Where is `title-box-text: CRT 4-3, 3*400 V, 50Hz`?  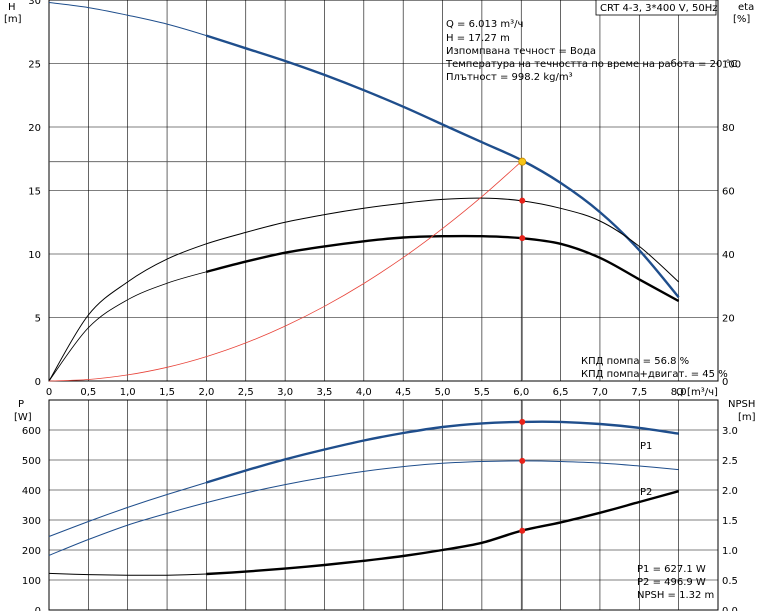 title-box-text: CRT 4-3, 3*400 V, 50Hz is located at coordinates (659, 8).